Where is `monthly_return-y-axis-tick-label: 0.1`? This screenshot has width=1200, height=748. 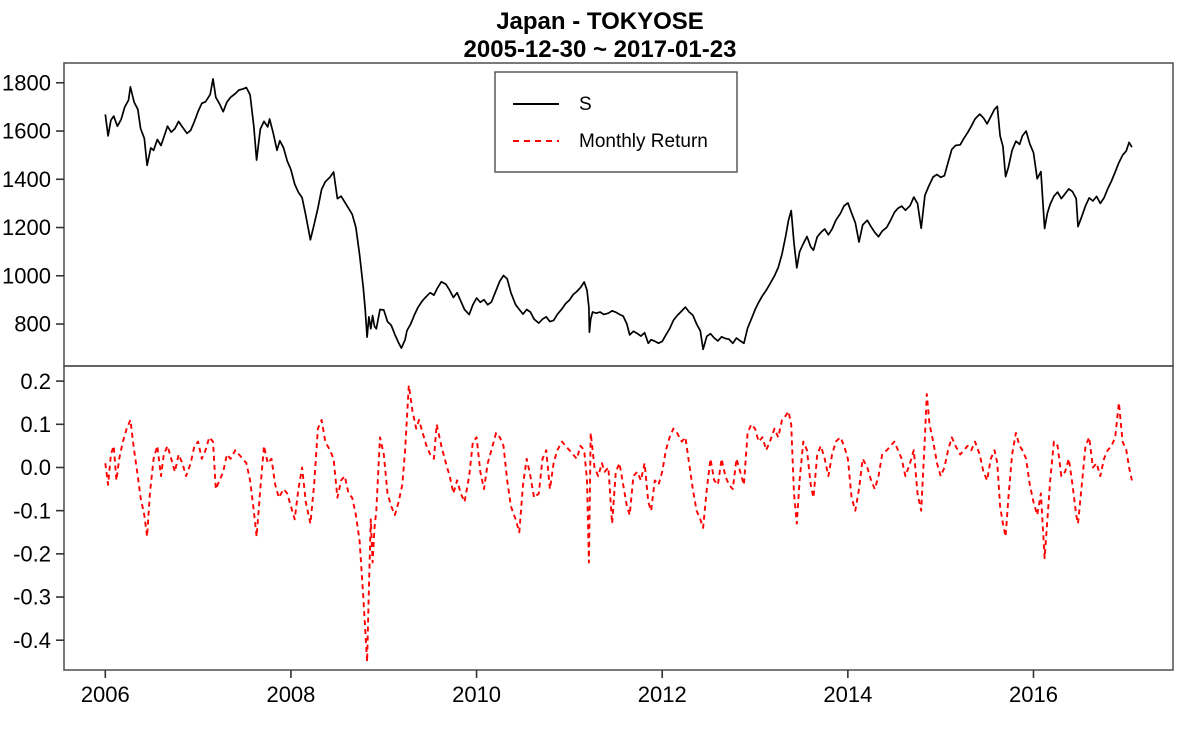
monthly_return-y-axis-tick-label: 0.1 is located at coordinates (35, 424).